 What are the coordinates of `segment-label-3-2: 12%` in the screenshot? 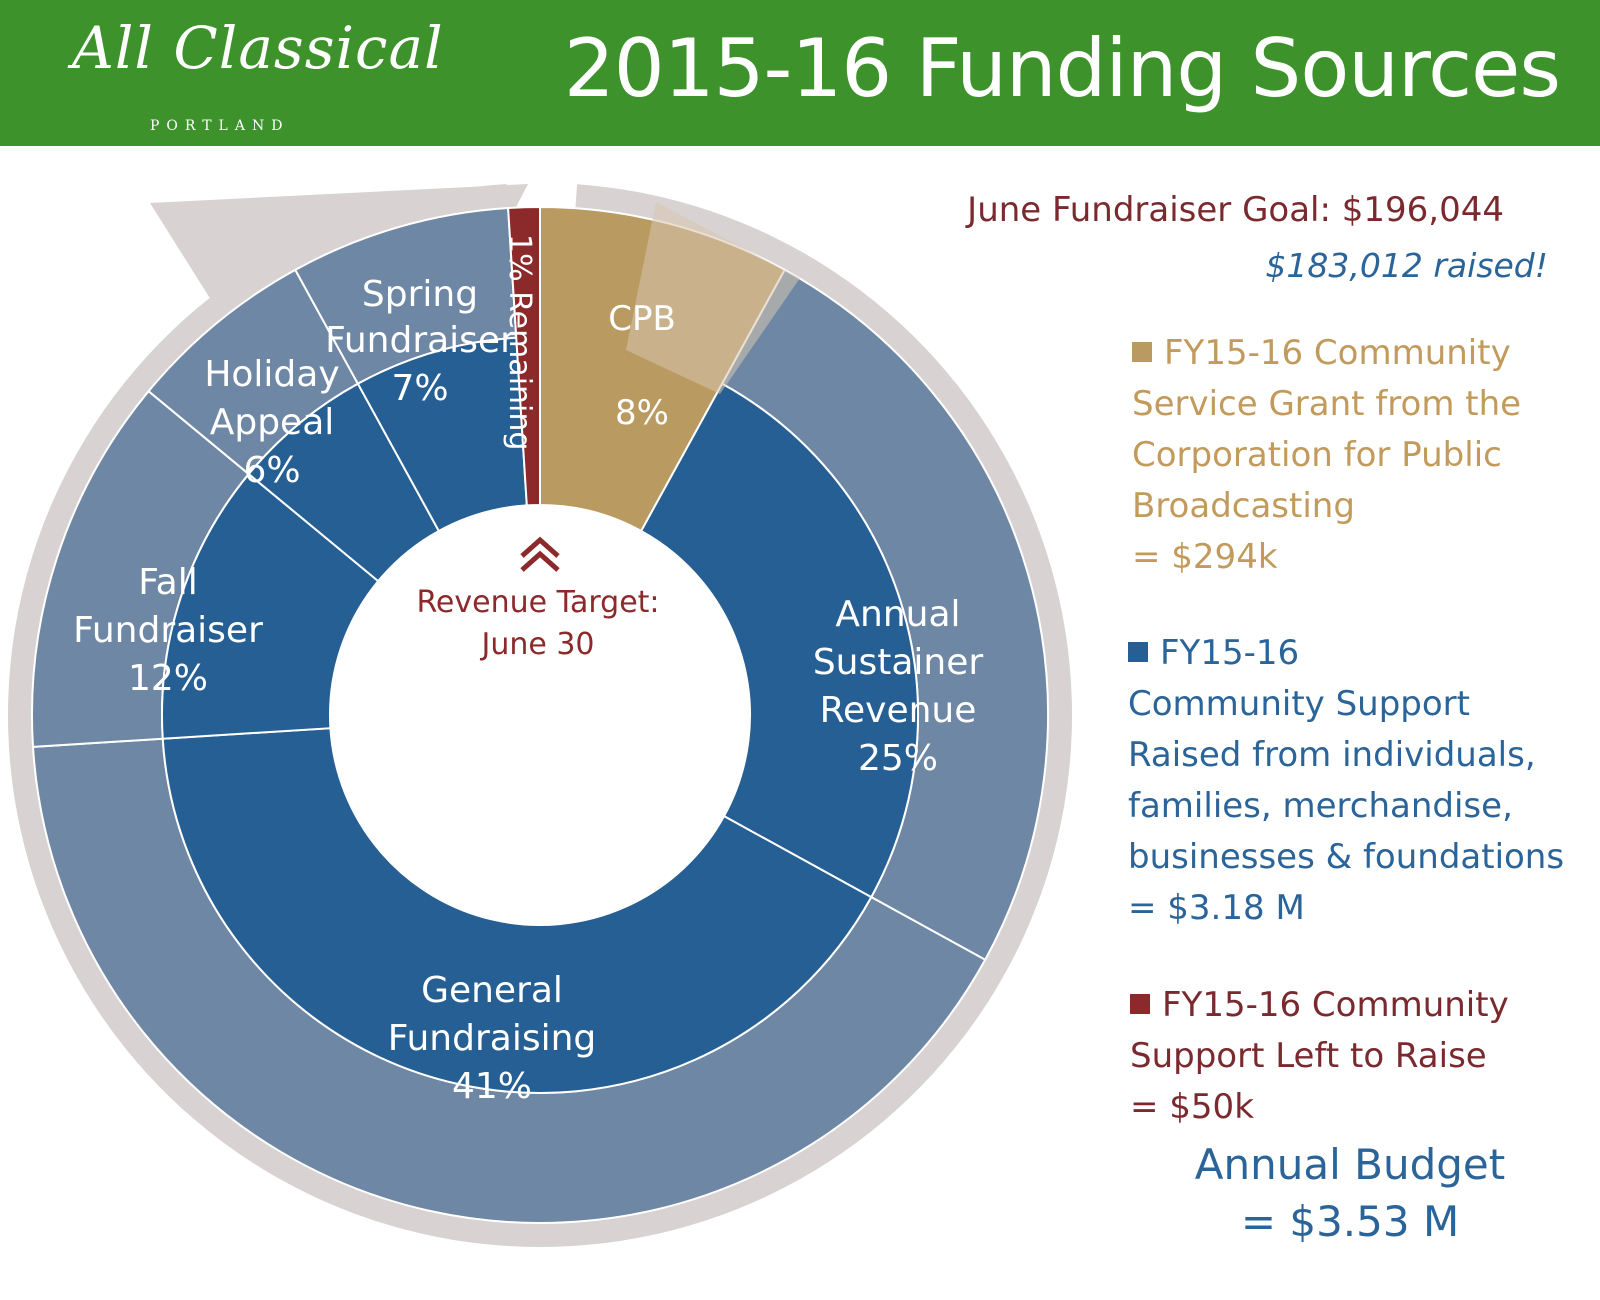 It's located at (168, 678).